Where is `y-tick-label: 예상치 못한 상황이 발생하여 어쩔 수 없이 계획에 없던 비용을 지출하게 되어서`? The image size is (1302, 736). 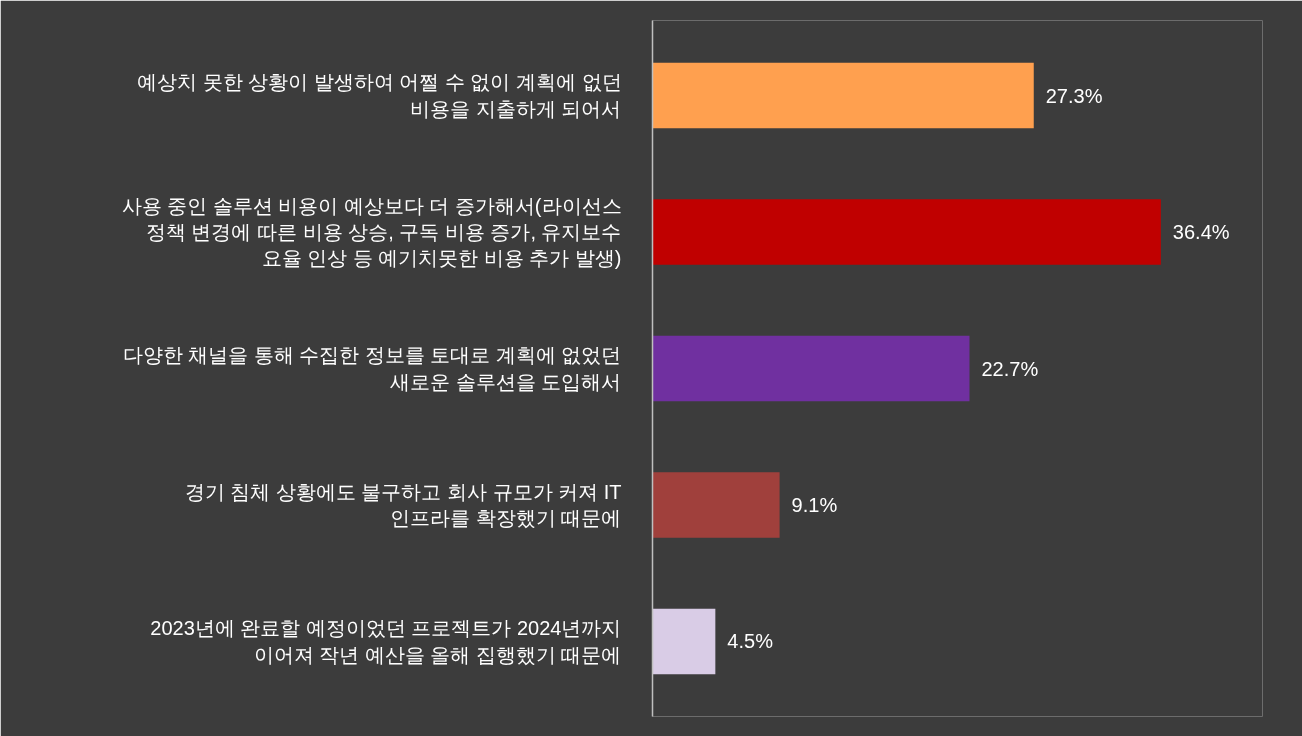
y-tick-label: 예상치 못한 상황이 발생하여 어쩔 수 없이 계획에 없던 비용을 지출하게 되어서 is located at coordinates (379, 95).